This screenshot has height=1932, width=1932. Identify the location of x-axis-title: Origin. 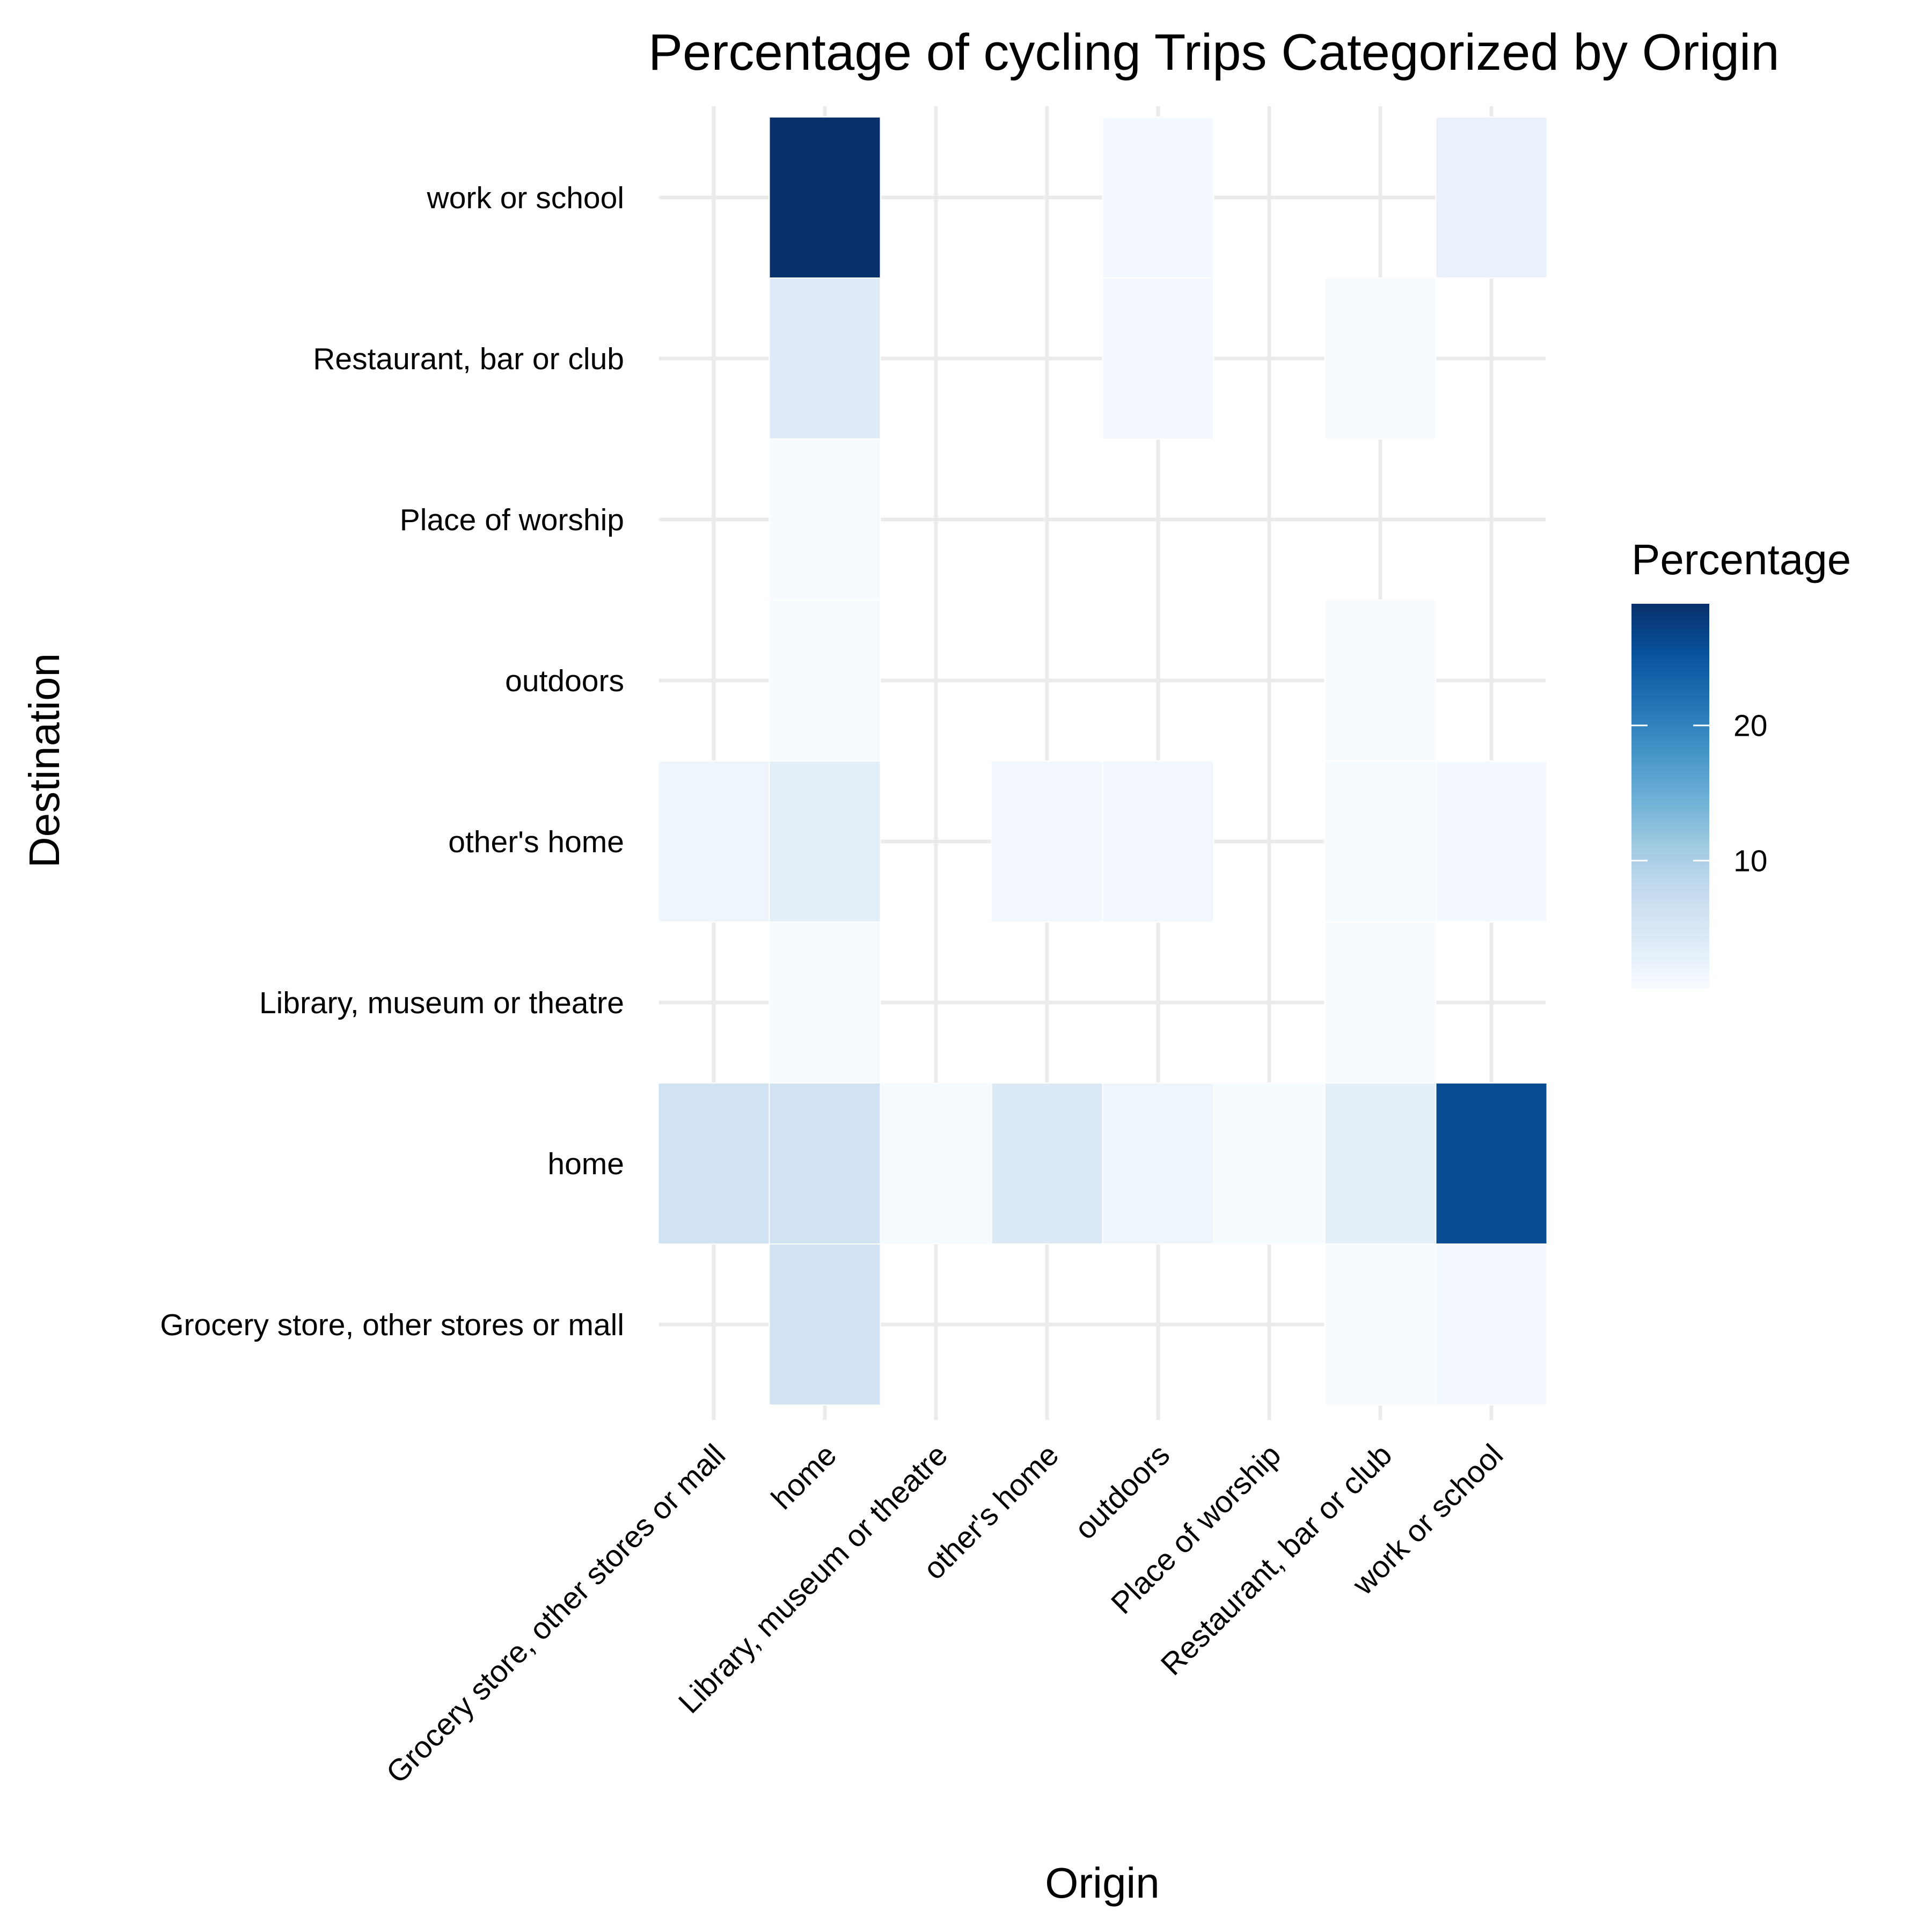
(1102, 1883).